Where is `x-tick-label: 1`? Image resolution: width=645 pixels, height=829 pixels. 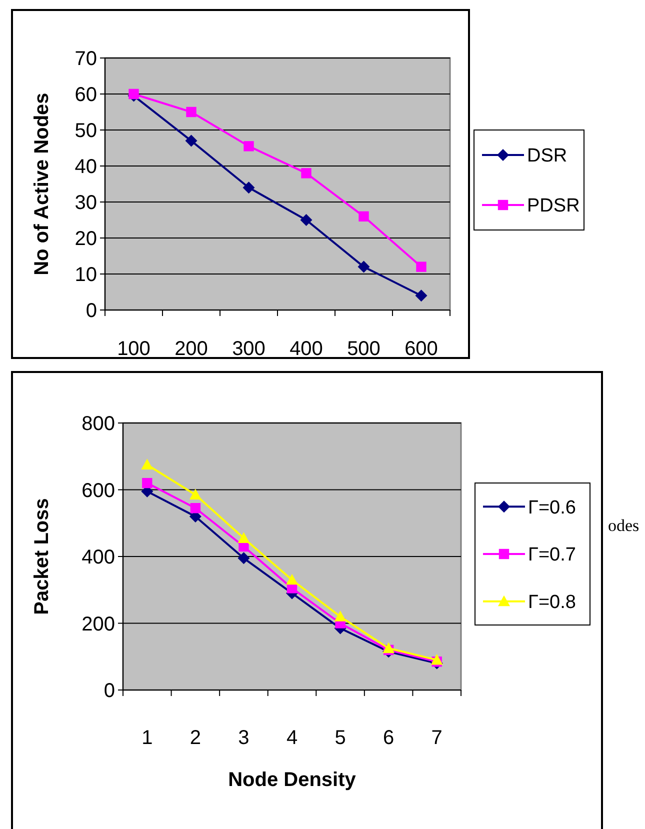
x-tick-label: 1 is located at coordinates (147, 738).